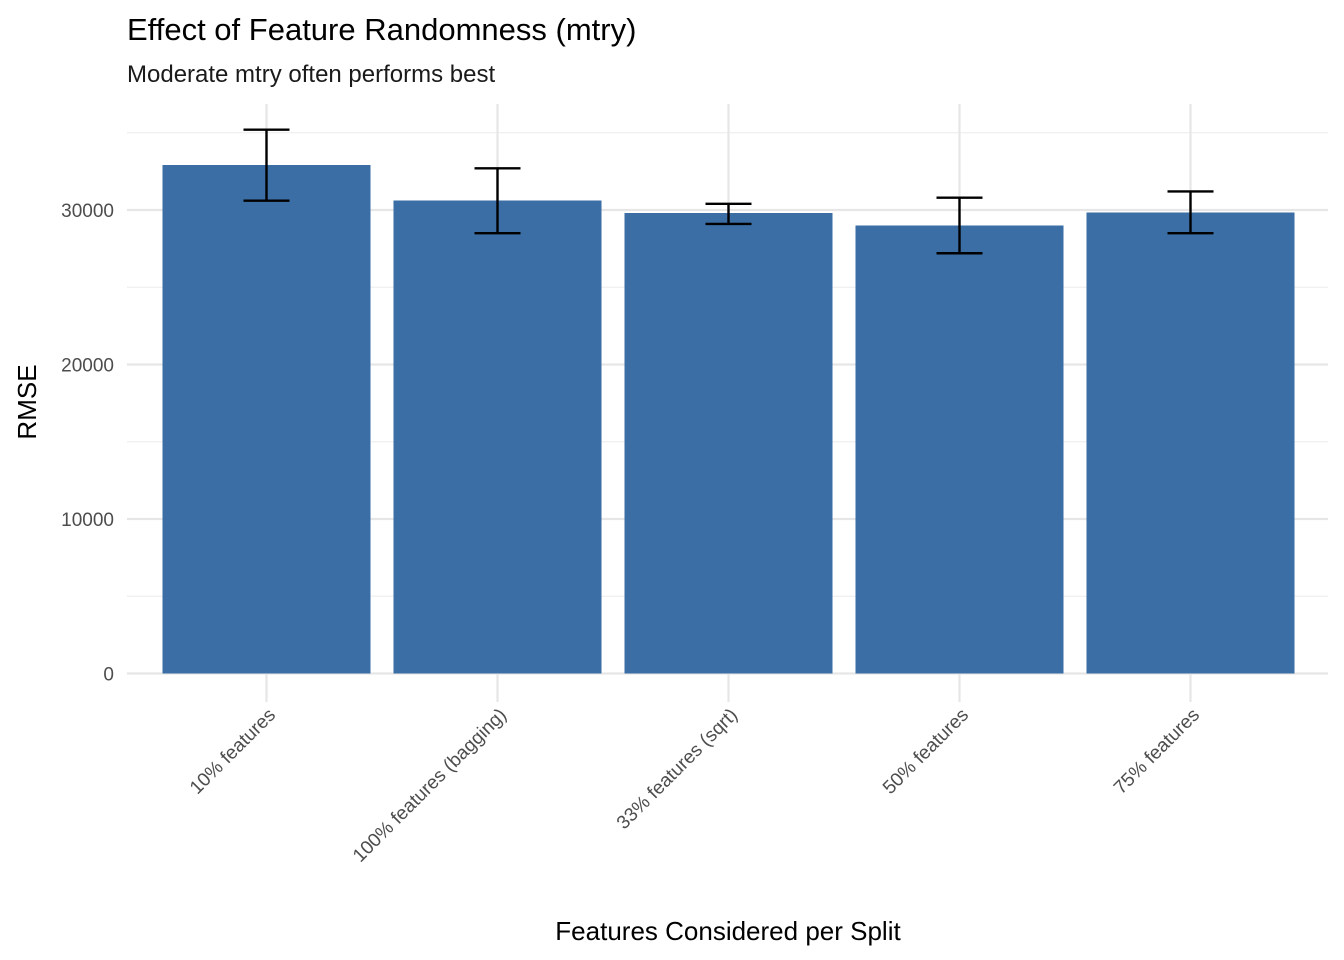  Describe the element at coordinates (87, 211) in the screenshot. I see `y-tick-label: 30000` at that location.